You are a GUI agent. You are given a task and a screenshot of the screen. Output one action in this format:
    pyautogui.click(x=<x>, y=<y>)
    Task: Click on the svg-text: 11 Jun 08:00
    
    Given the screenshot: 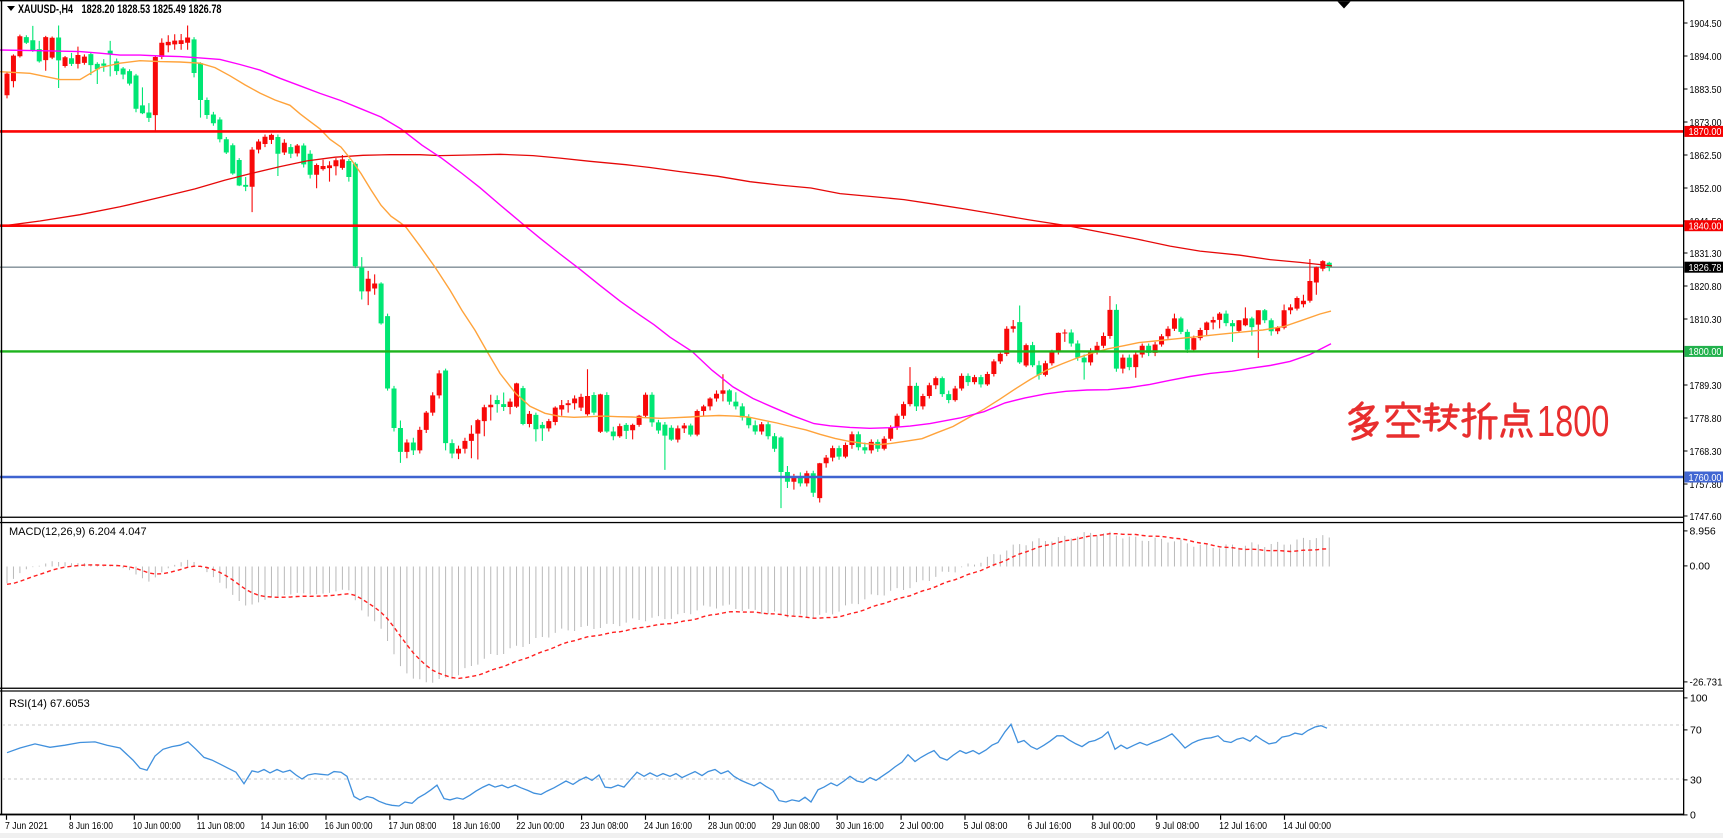 What is the action you would take?
    pyautogui.click(x=221, y=826)
    